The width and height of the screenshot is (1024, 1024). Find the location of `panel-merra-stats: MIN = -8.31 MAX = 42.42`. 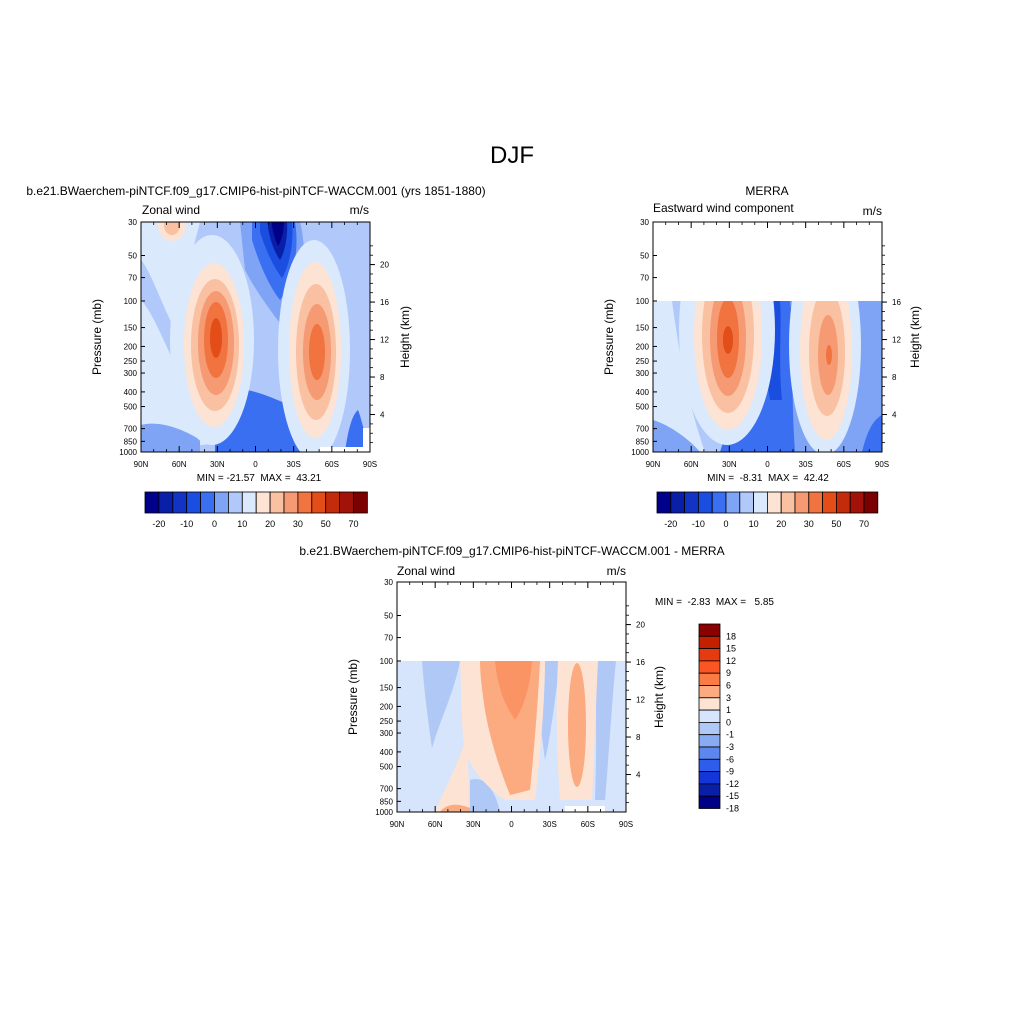

panel-merra-stats: MIN = -8.31 MAX = 42.42 is located at coordinates (768, 478).